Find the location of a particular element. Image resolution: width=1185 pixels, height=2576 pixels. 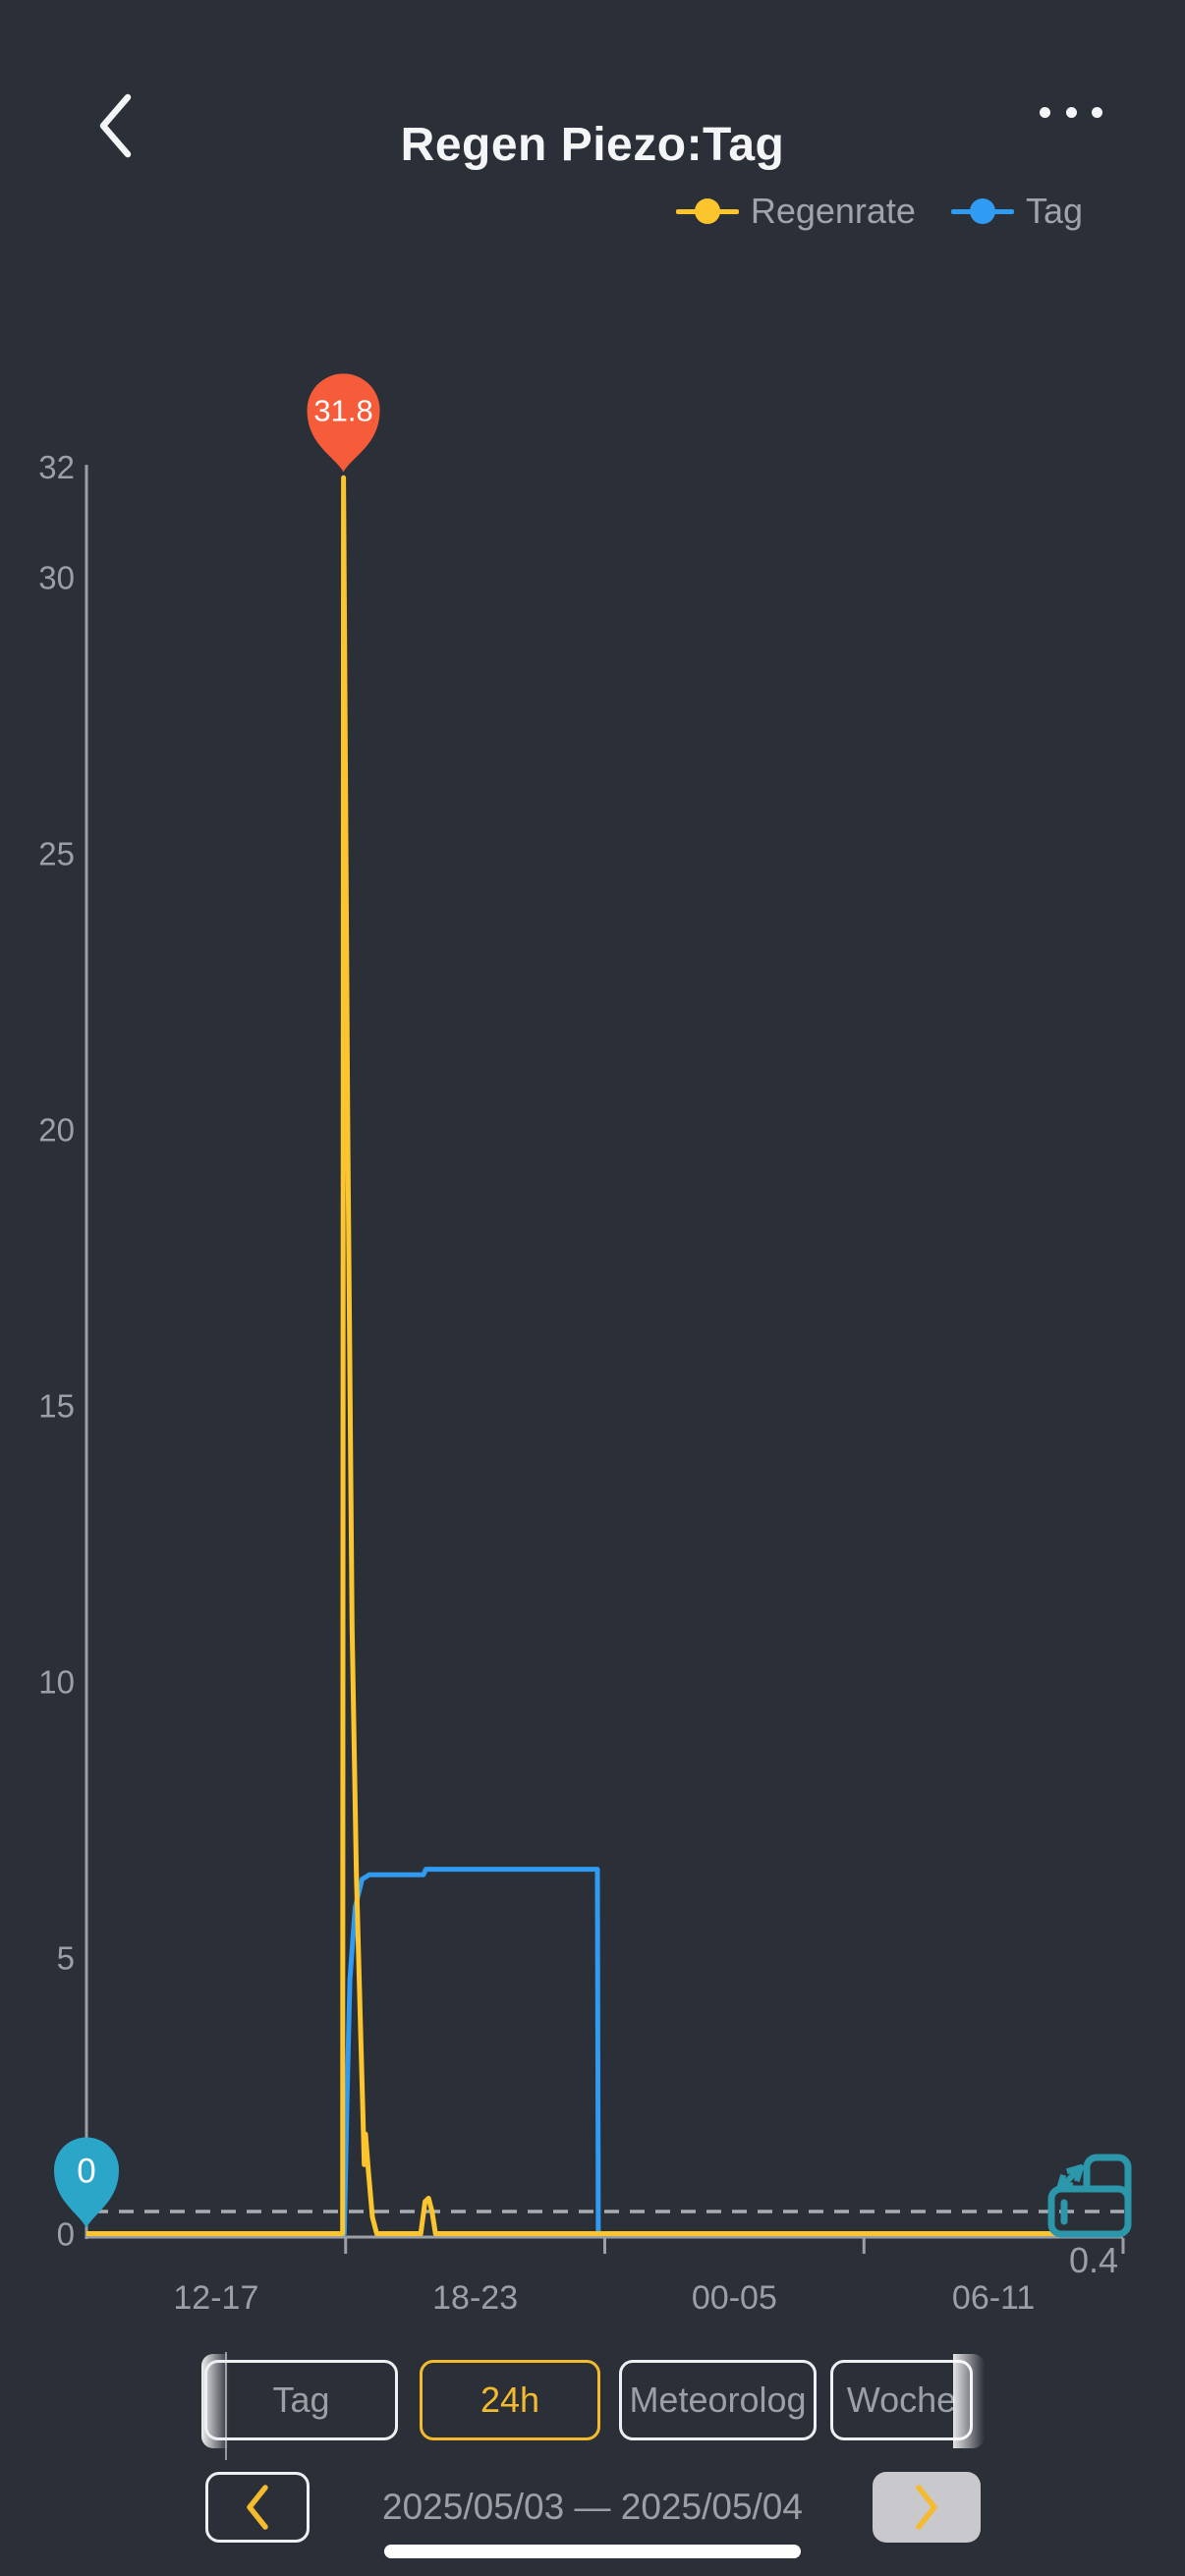

y-axis-label: 0 is located at coordinates (66, 2234).